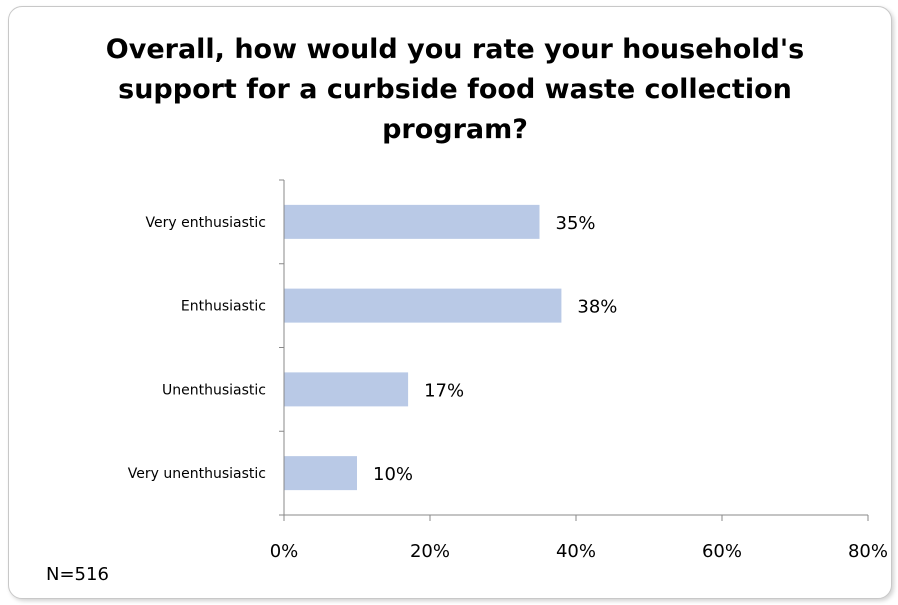 The image size is (898, 605). Describe the element at coordinates (223, 307) in the screenshot. I see `category-label: Enthusiastic` at that location.